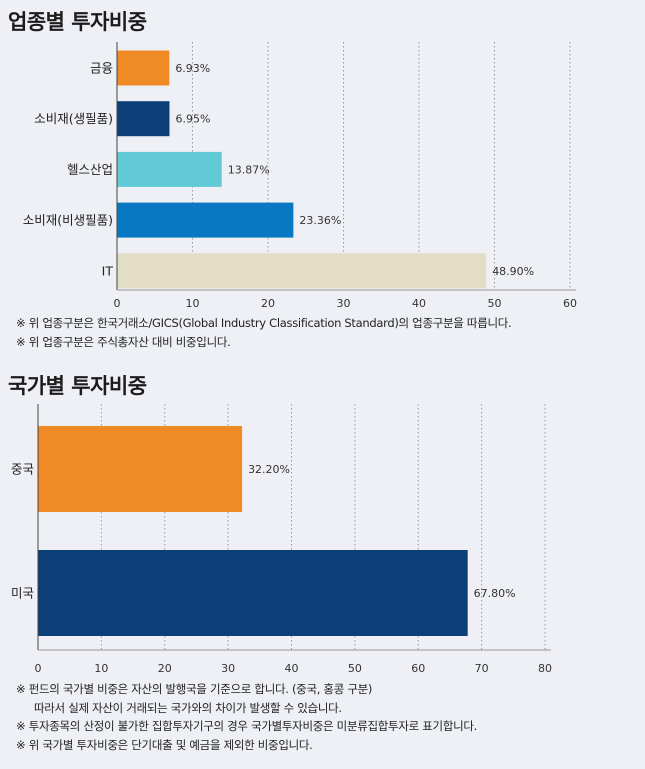 The height and width of the screenshot is (769, 645). Describe the element at coordinates (90, 169) in the screenshot. I see `category-label: 헬스산업` at that location.